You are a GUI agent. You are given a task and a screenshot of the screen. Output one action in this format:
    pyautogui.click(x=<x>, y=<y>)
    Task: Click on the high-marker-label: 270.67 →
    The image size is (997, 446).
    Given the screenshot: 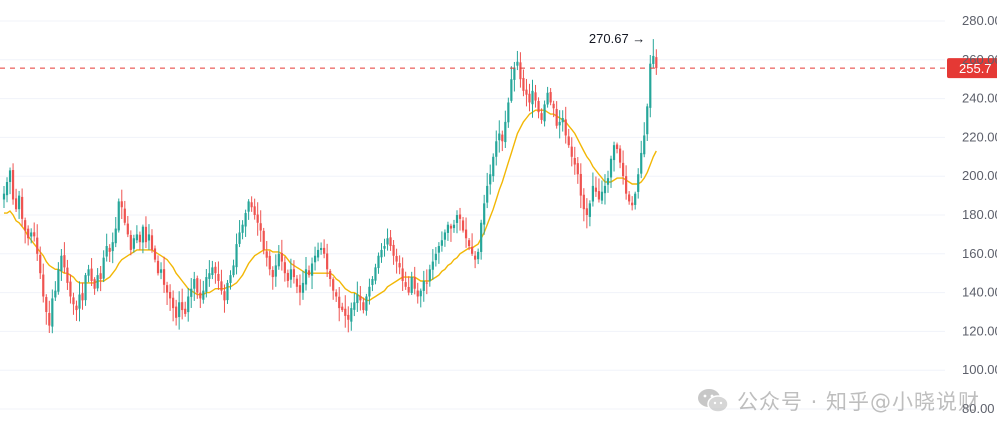 What is the action you would take?
    pyautogui.click(x=617, y=38)
    